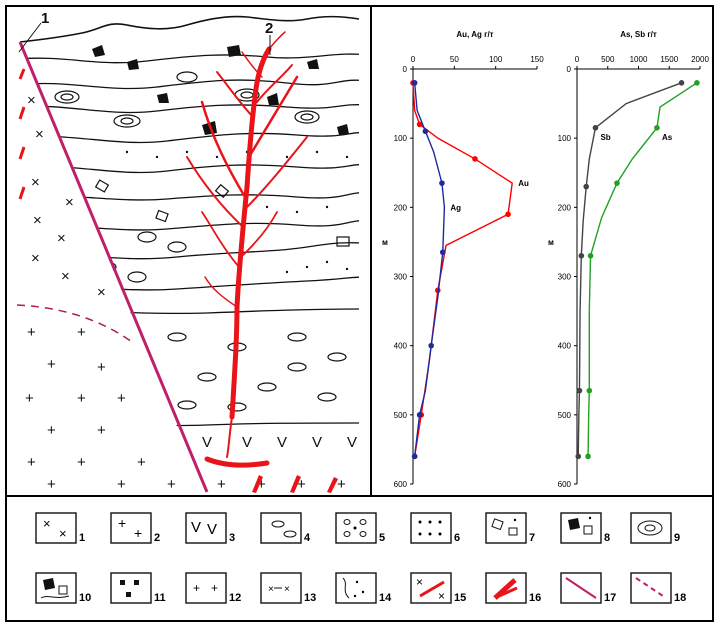  What do you see at coordinates (565, 207) in the screenshot?
I see `chart-1-ytick-label: 200` at bounding box center [565, 207].